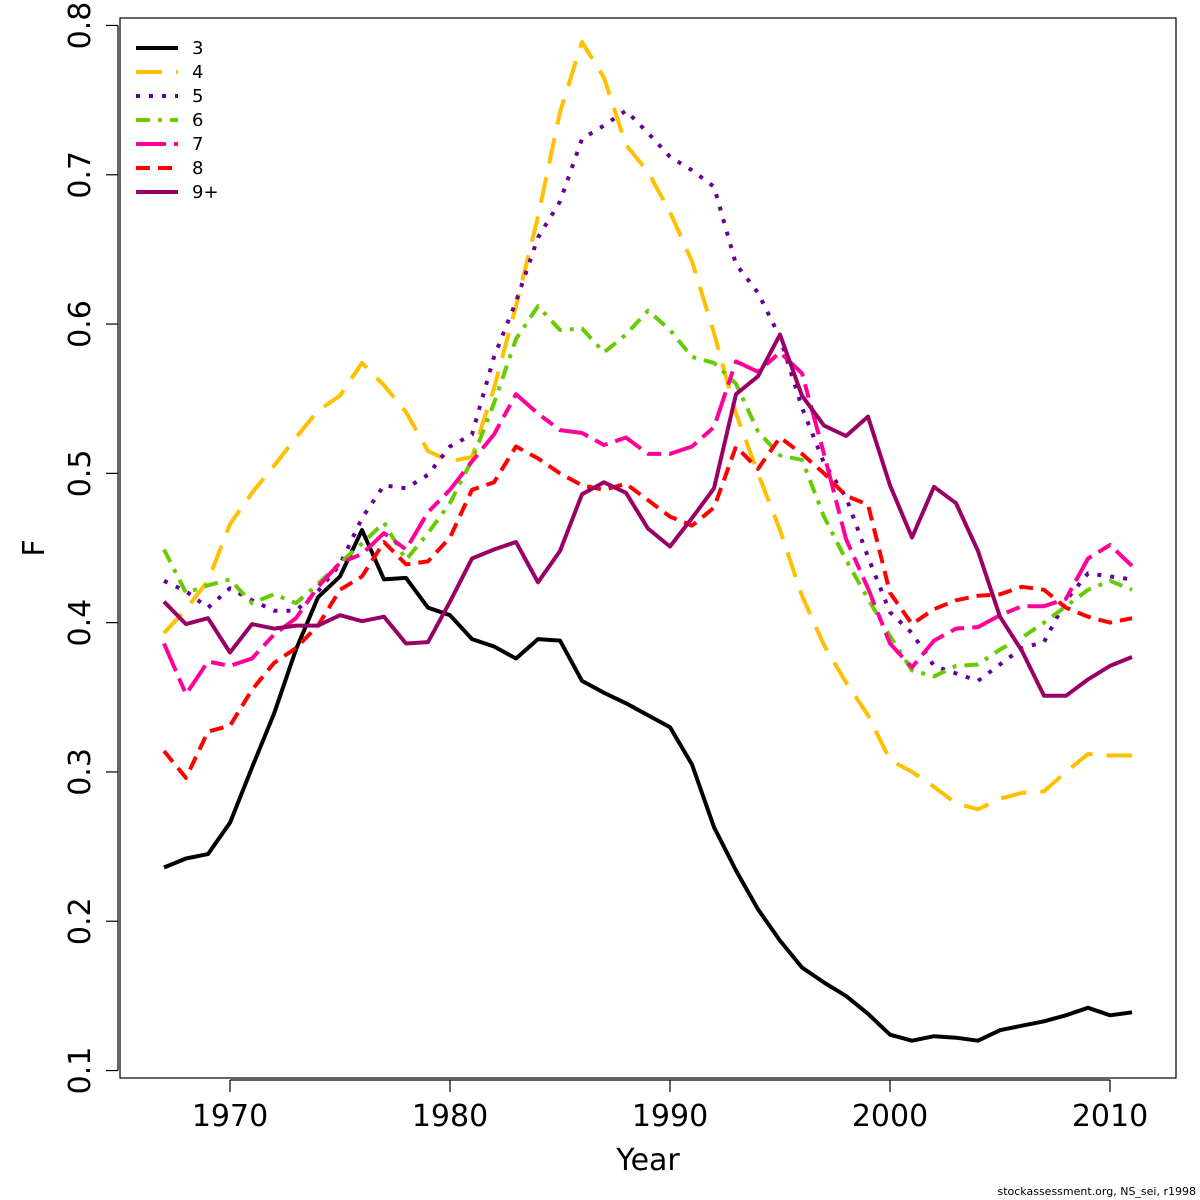  What do you see at coordinates (80, 1071) in the screenshot?
I see `y-tick-label: 0.1` at bounding box center [80, 1071].